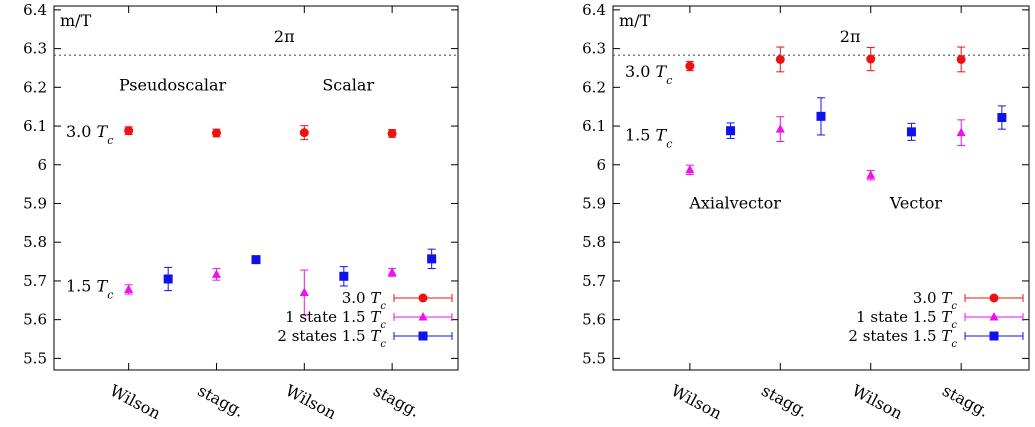  What do you see at coordinates (916, 202) in the screenshot?
I see `channel-annotation: Vector` at bounding box center [916, 202].